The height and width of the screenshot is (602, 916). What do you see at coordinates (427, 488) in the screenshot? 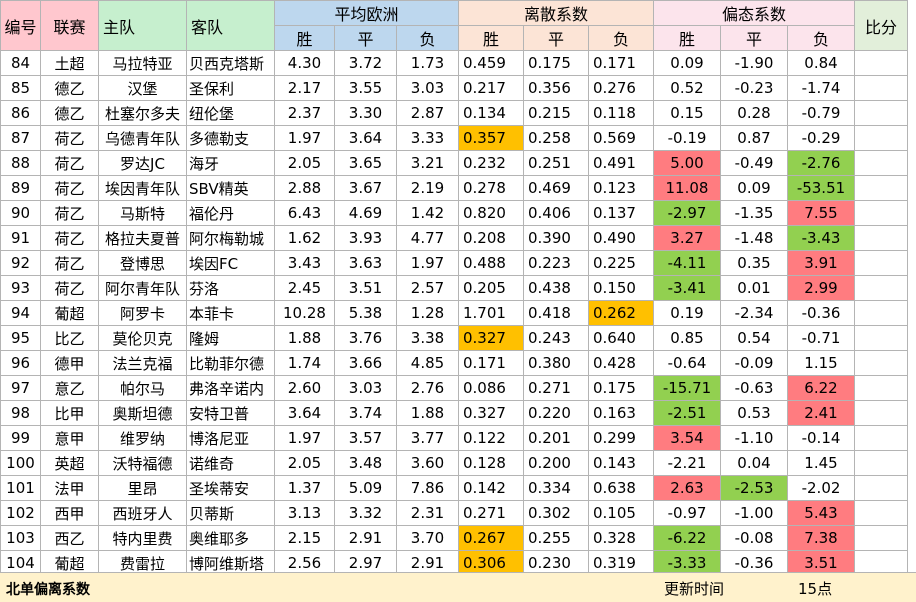
I see `euro-odds-loss: 7.86` at bounding box center [427, 488].